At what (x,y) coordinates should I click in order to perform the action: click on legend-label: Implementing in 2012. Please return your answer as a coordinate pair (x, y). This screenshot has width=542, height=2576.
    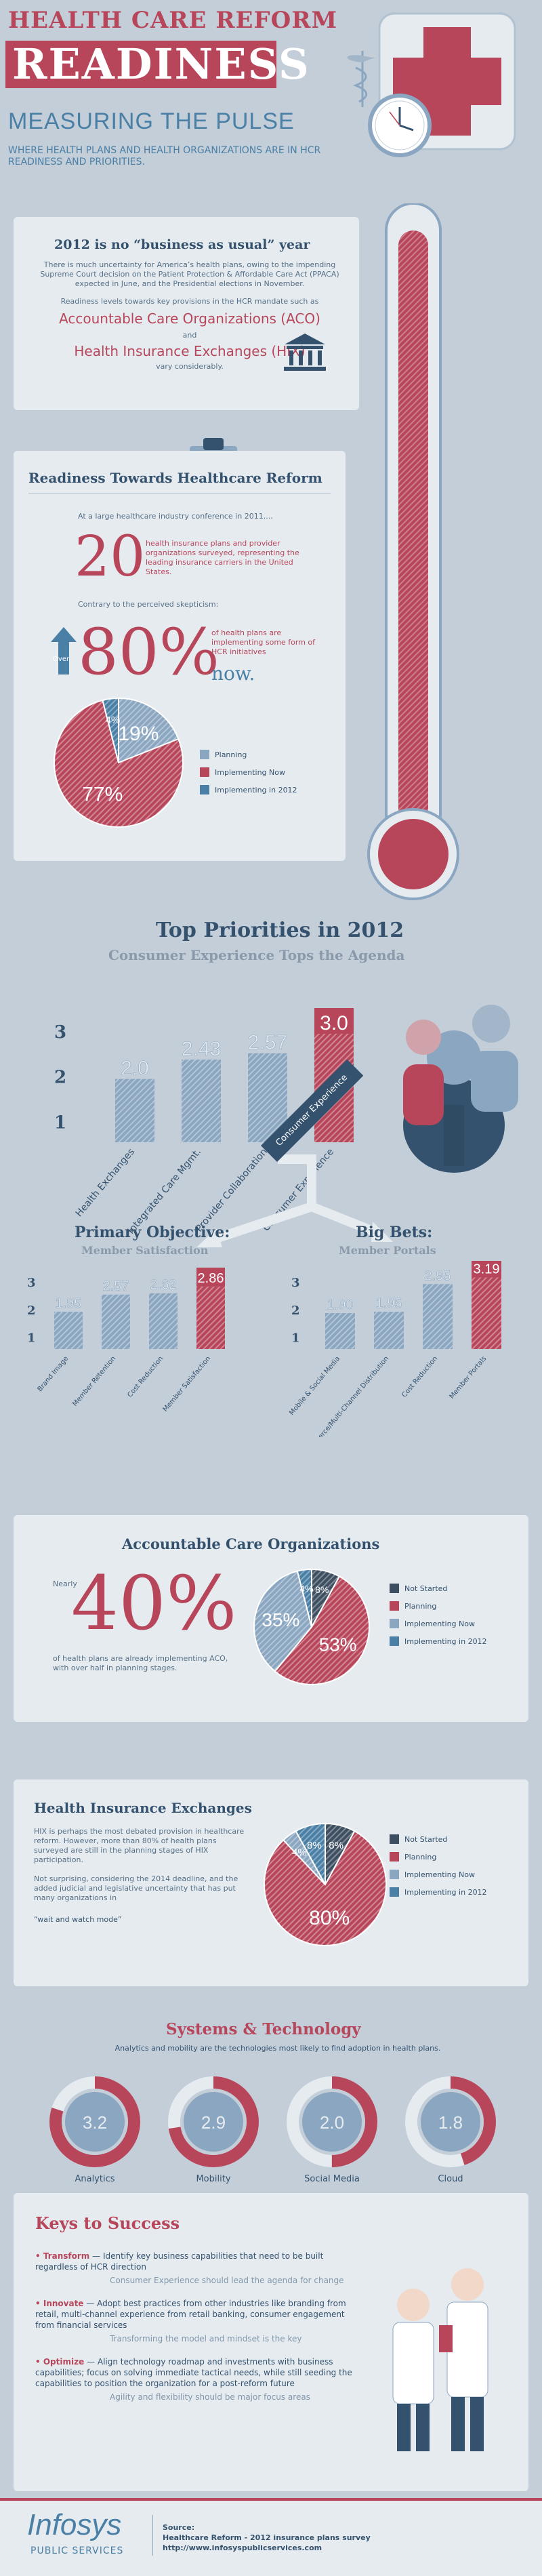
    Looking at the image, I should click on (445, 1641).